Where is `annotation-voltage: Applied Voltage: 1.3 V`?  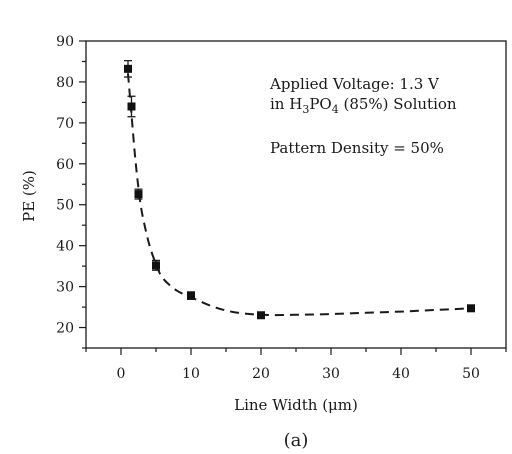 annotation-voltage: Applied Voltage: 1.3 V is located at coordinates (354, 84).